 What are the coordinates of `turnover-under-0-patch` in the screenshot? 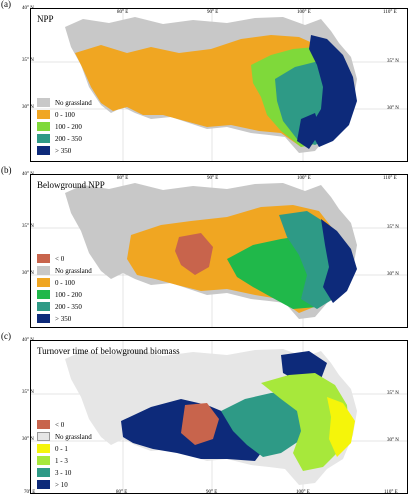 It's located at (200, 424).